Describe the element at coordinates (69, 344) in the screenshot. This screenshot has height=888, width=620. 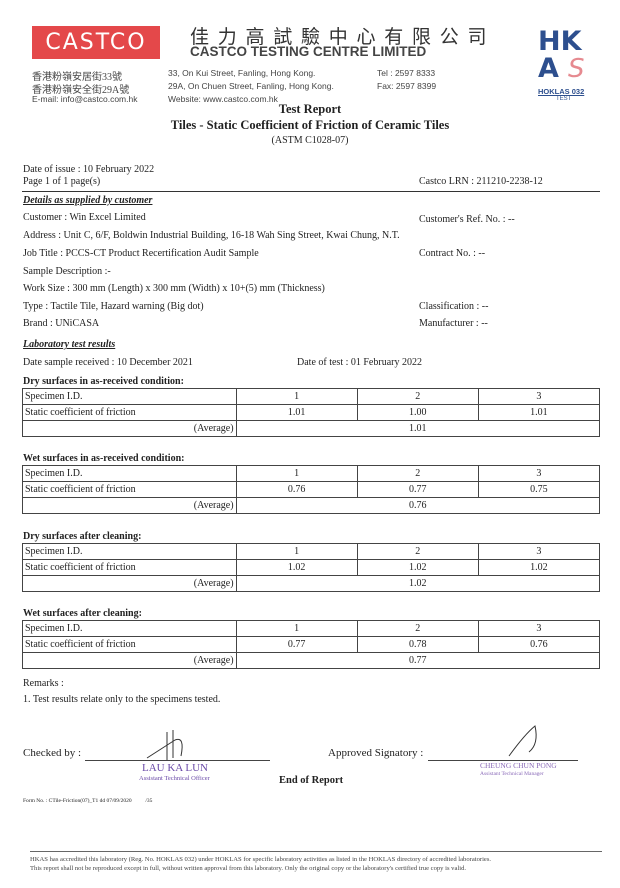
I see `lab-heading: Laboratory test results` at that location.